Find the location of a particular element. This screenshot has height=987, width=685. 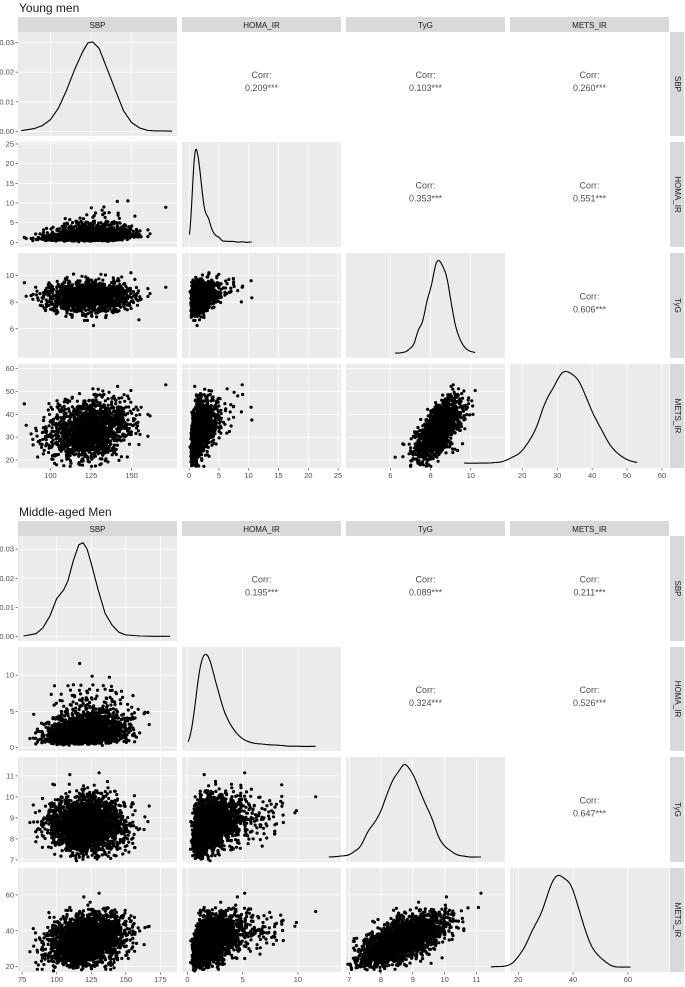

corr-value: 0.353*** is located at coordinates (426, 199).